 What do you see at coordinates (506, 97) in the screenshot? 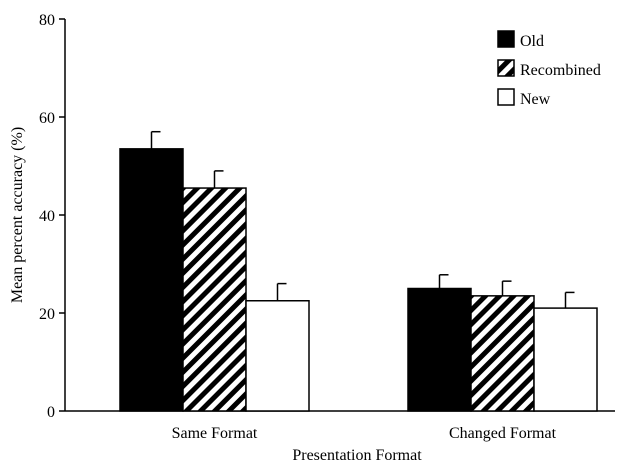
I see `legend-swatch-new` at bounding box center [506, 97].